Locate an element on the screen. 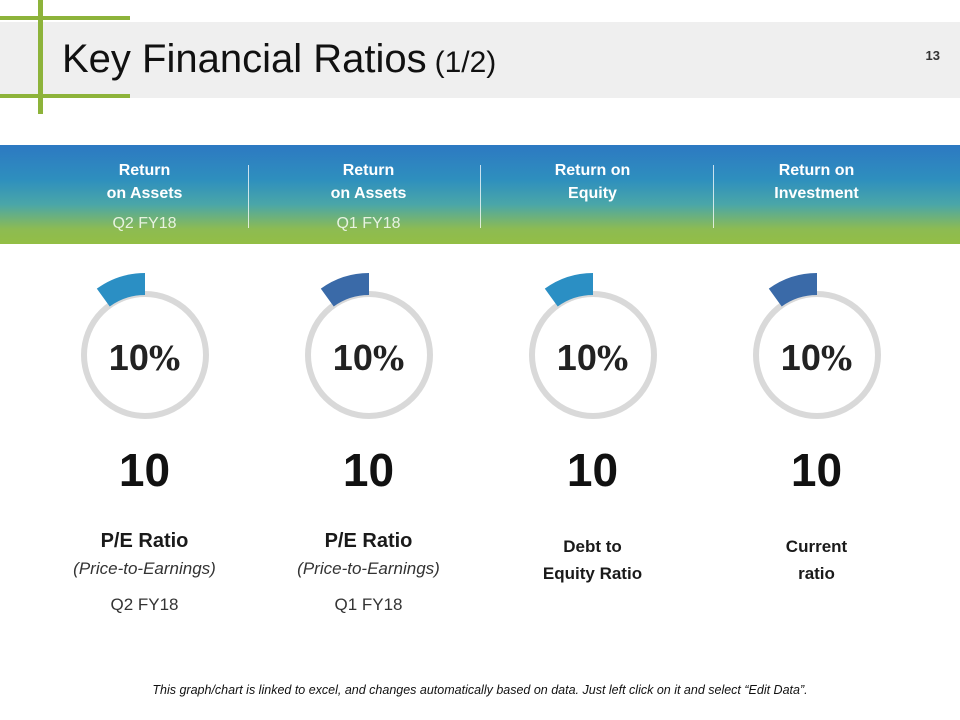 Image resolution: width=960 pixels, height=720 pixels. band-col-heading-line2: Equity is located at coordinates (592, 193).